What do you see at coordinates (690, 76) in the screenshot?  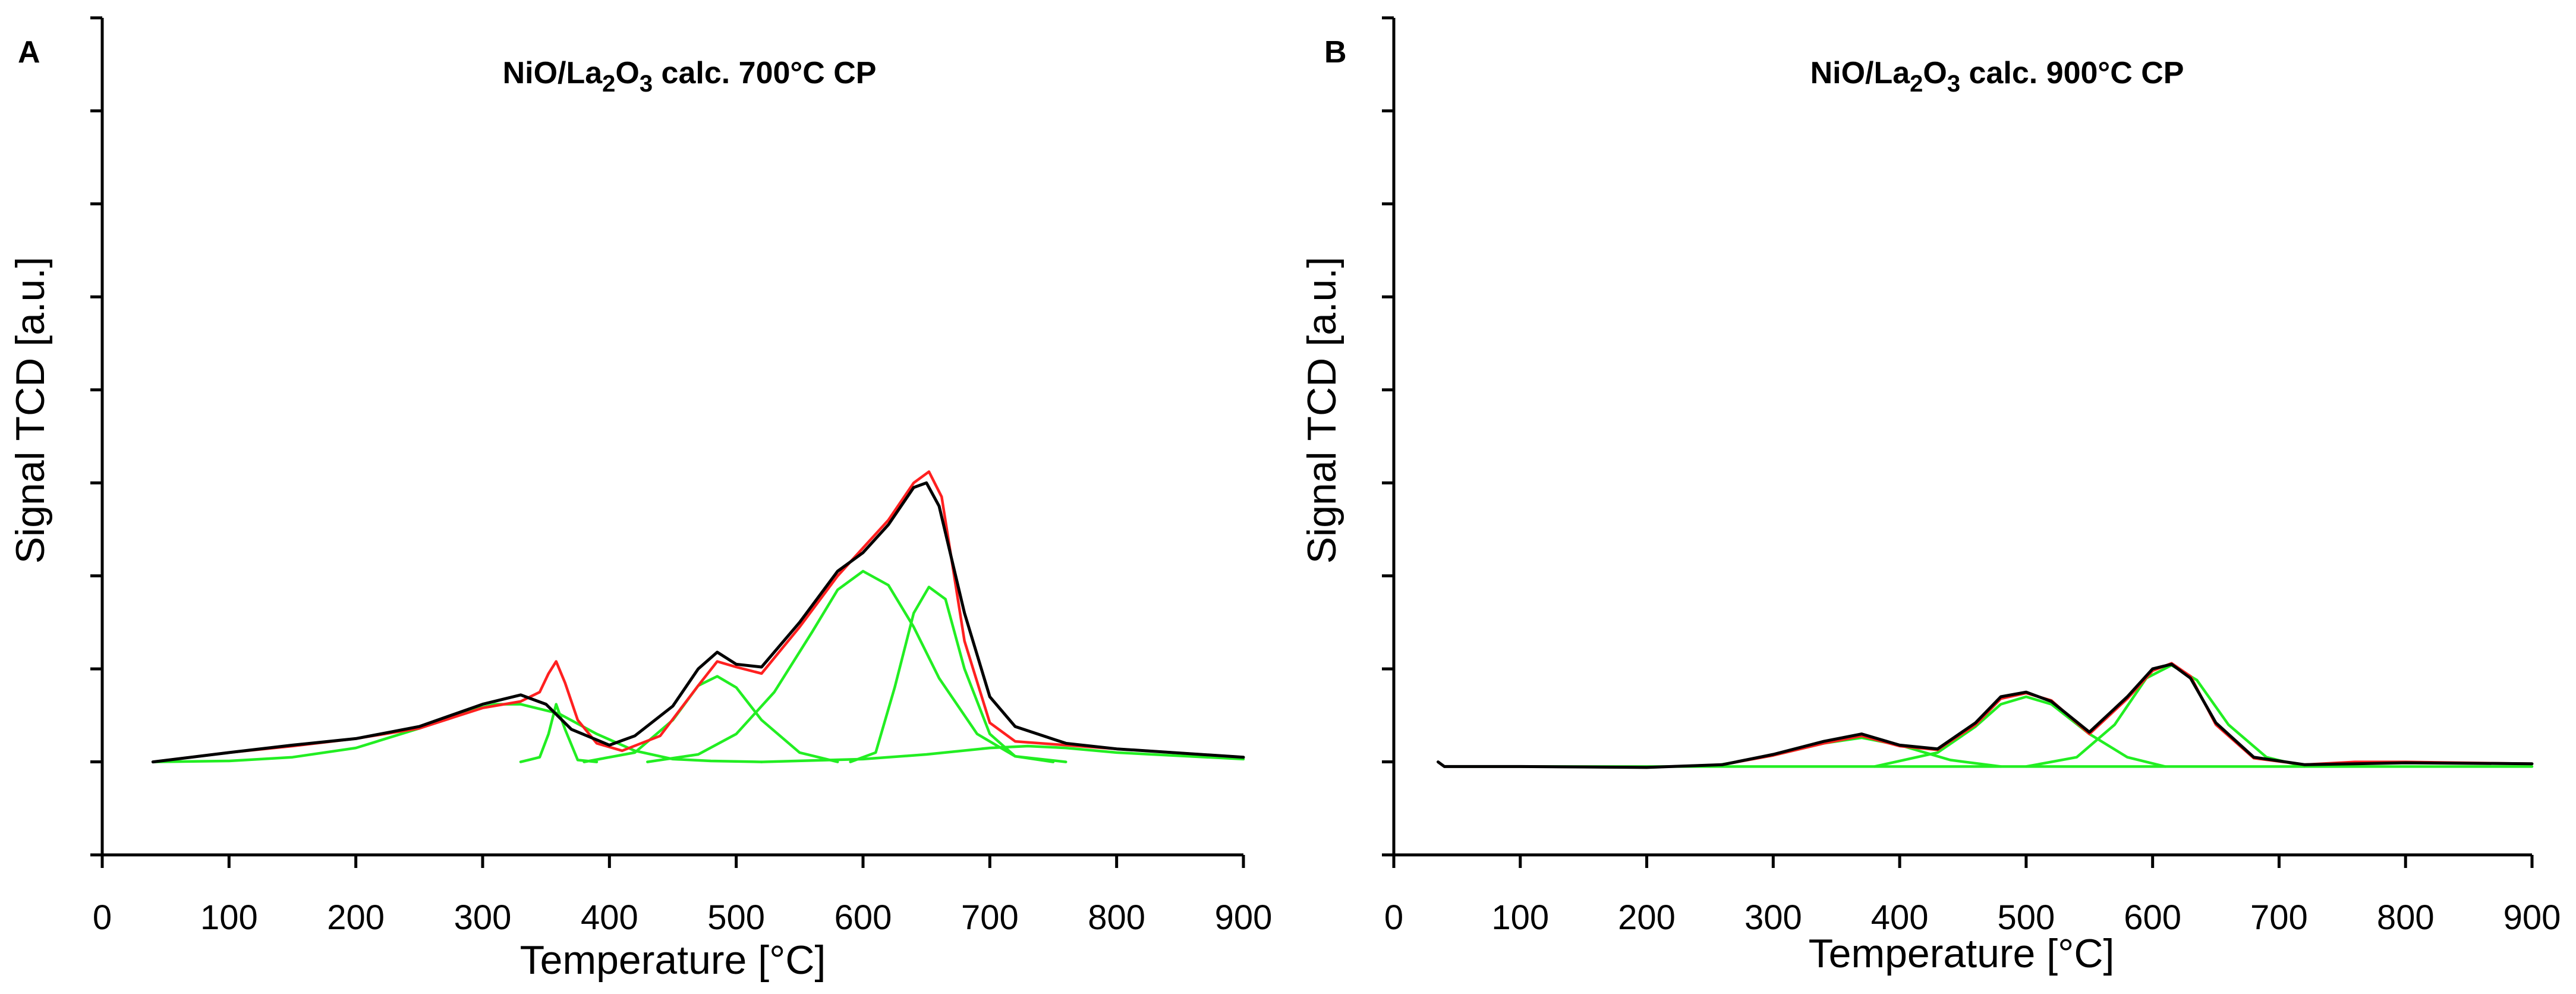 I see `panel-a-title: NiO/La2O3 calc. 700°C CP` at bounding box center [690, 76].